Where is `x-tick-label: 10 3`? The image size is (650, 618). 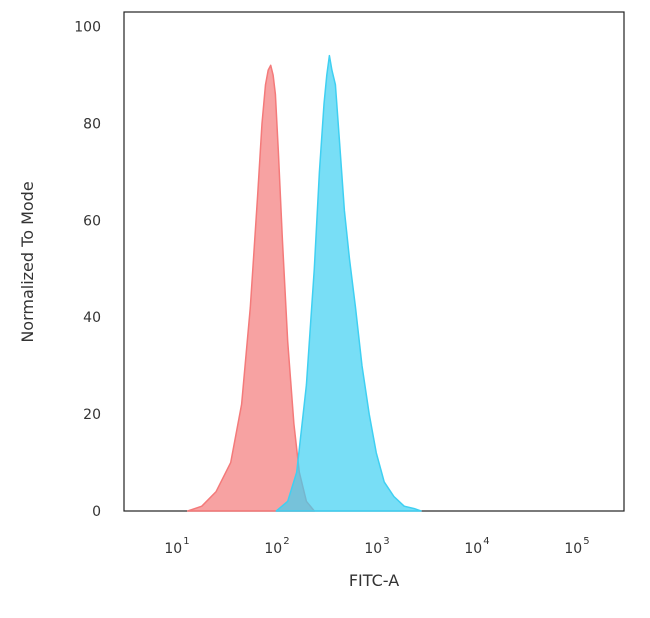 x-tick-label: 10 3 is located at coordinates (376, 546).